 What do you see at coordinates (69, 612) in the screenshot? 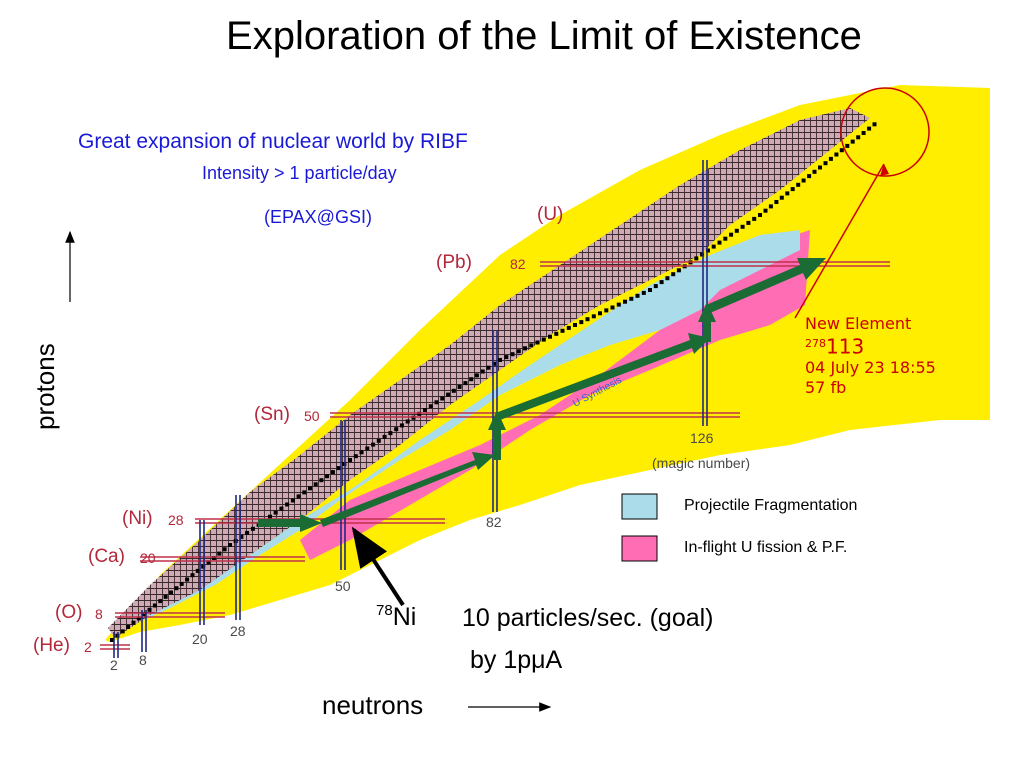
I see `element-label-o: (O)` at bounding box center [69, 612].